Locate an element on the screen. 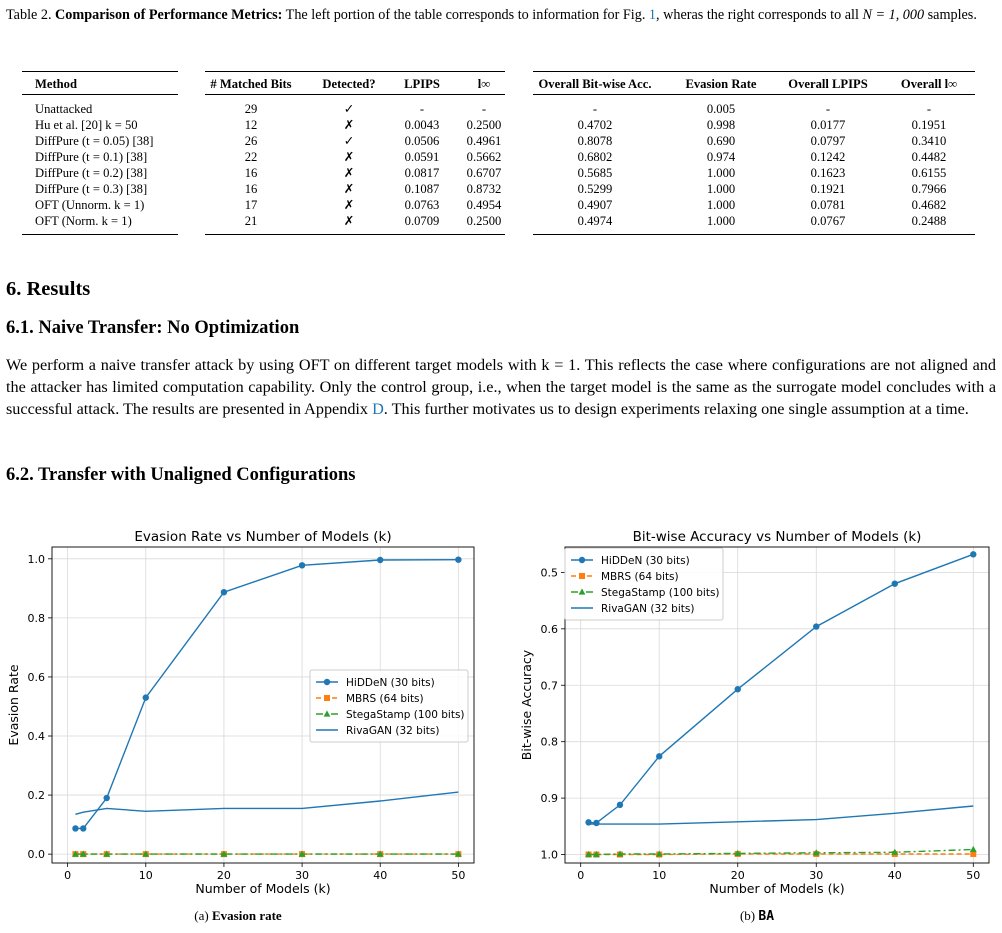 The image size is (1002, 933). table-cell: 0.0709 is located at coordinates (422, 221).